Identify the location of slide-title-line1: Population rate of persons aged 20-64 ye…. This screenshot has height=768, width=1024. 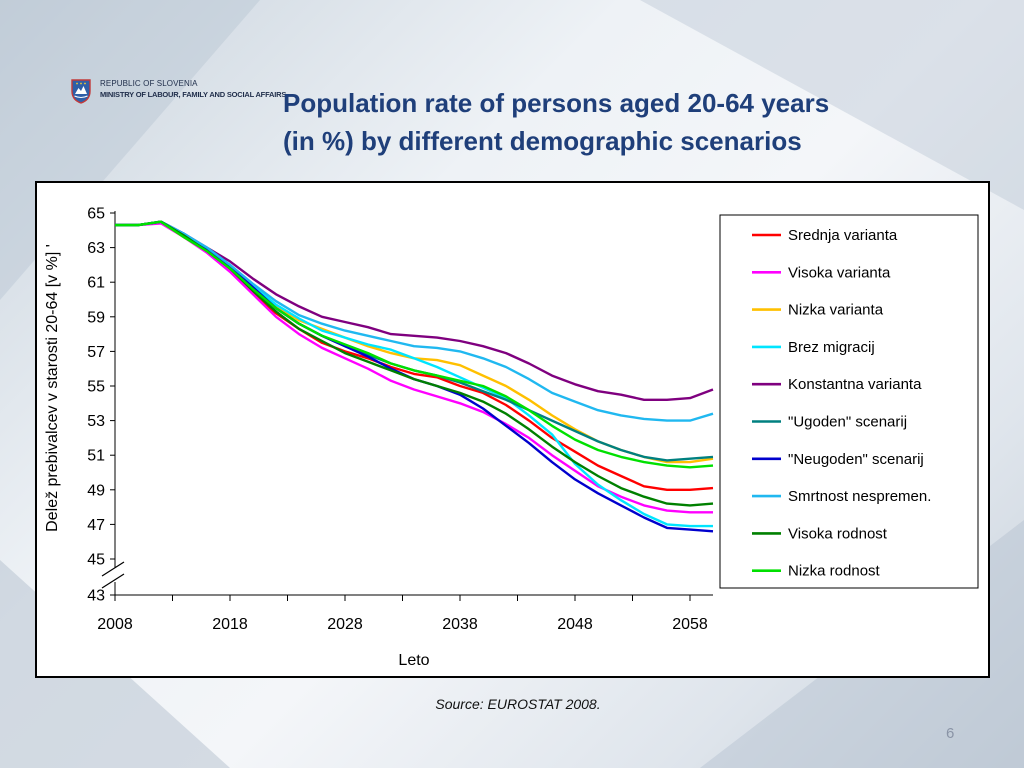
(556, 103).